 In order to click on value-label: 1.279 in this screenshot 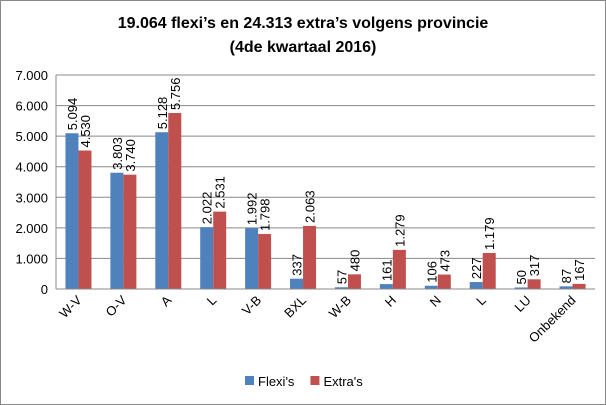, I will do `click(399, 230)`.